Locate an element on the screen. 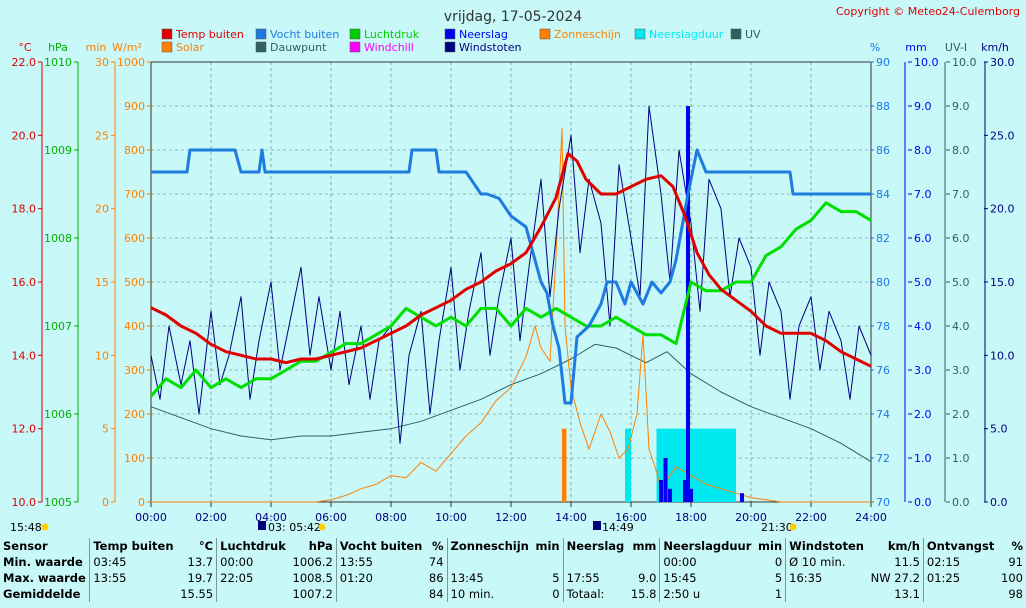 The image size is (1026, 608). tick-label: 12.0 is located at coordinates (24, 429).